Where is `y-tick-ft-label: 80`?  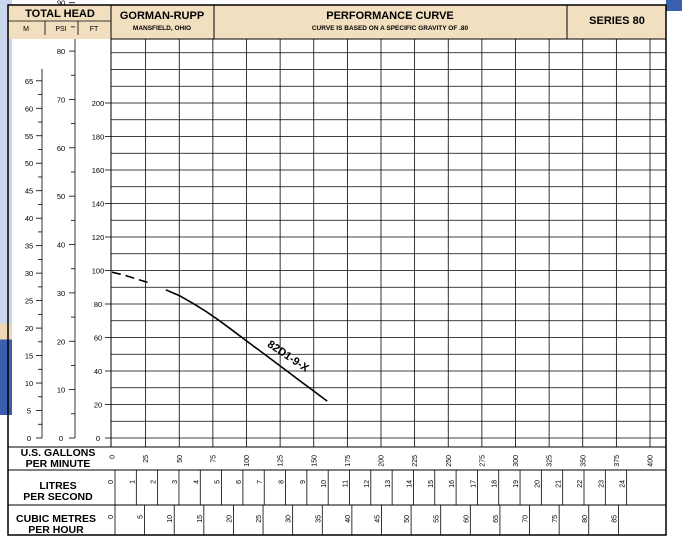 y-tick-ft-label: 80 is located at coordinates (98, 304).